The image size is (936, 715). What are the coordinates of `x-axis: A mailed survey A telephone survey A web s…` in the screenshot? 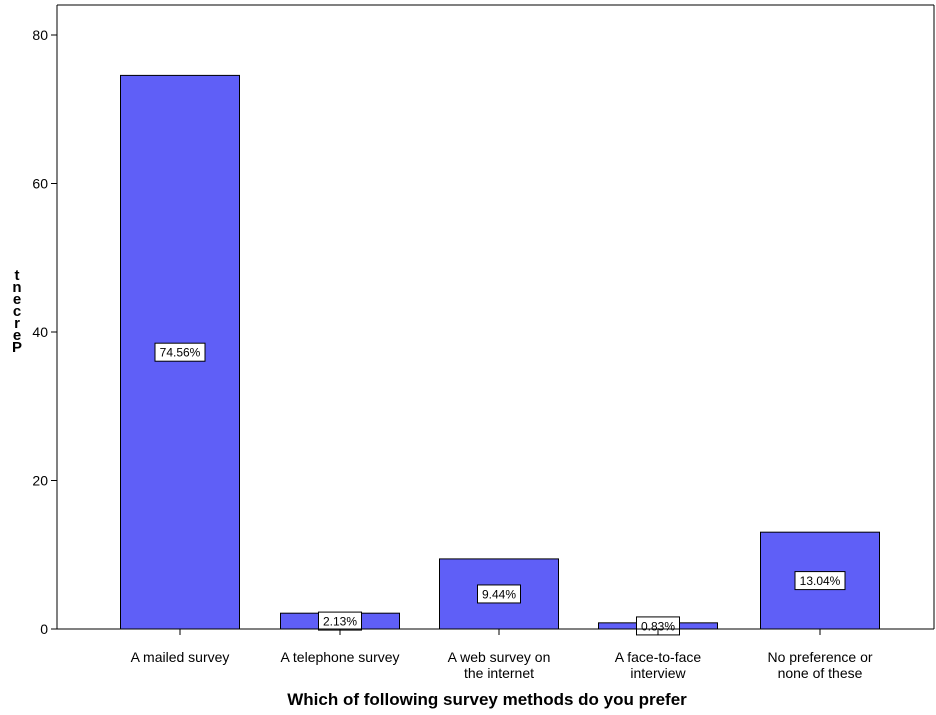 It's located at (495, 654).